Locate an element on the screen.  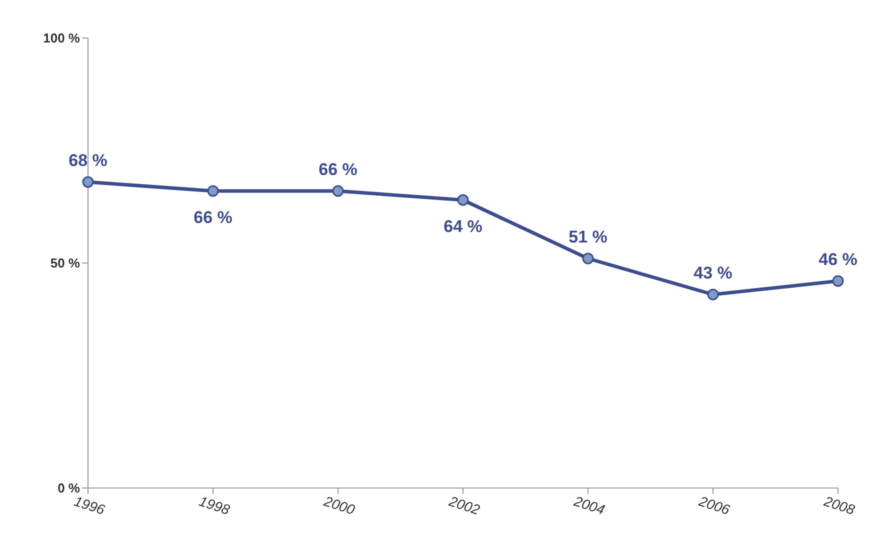
data-label: 46 % is located at coordinates (838, 259).